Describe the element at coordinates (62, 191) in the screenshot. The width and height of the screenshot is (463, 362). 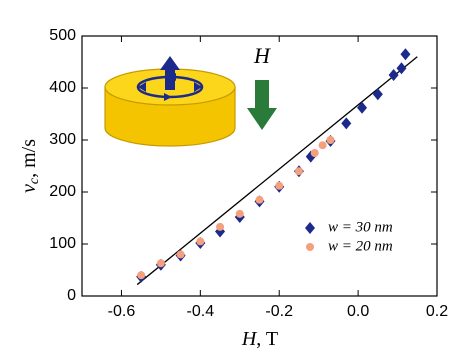
I see `y-tick-label: 200` at that location.